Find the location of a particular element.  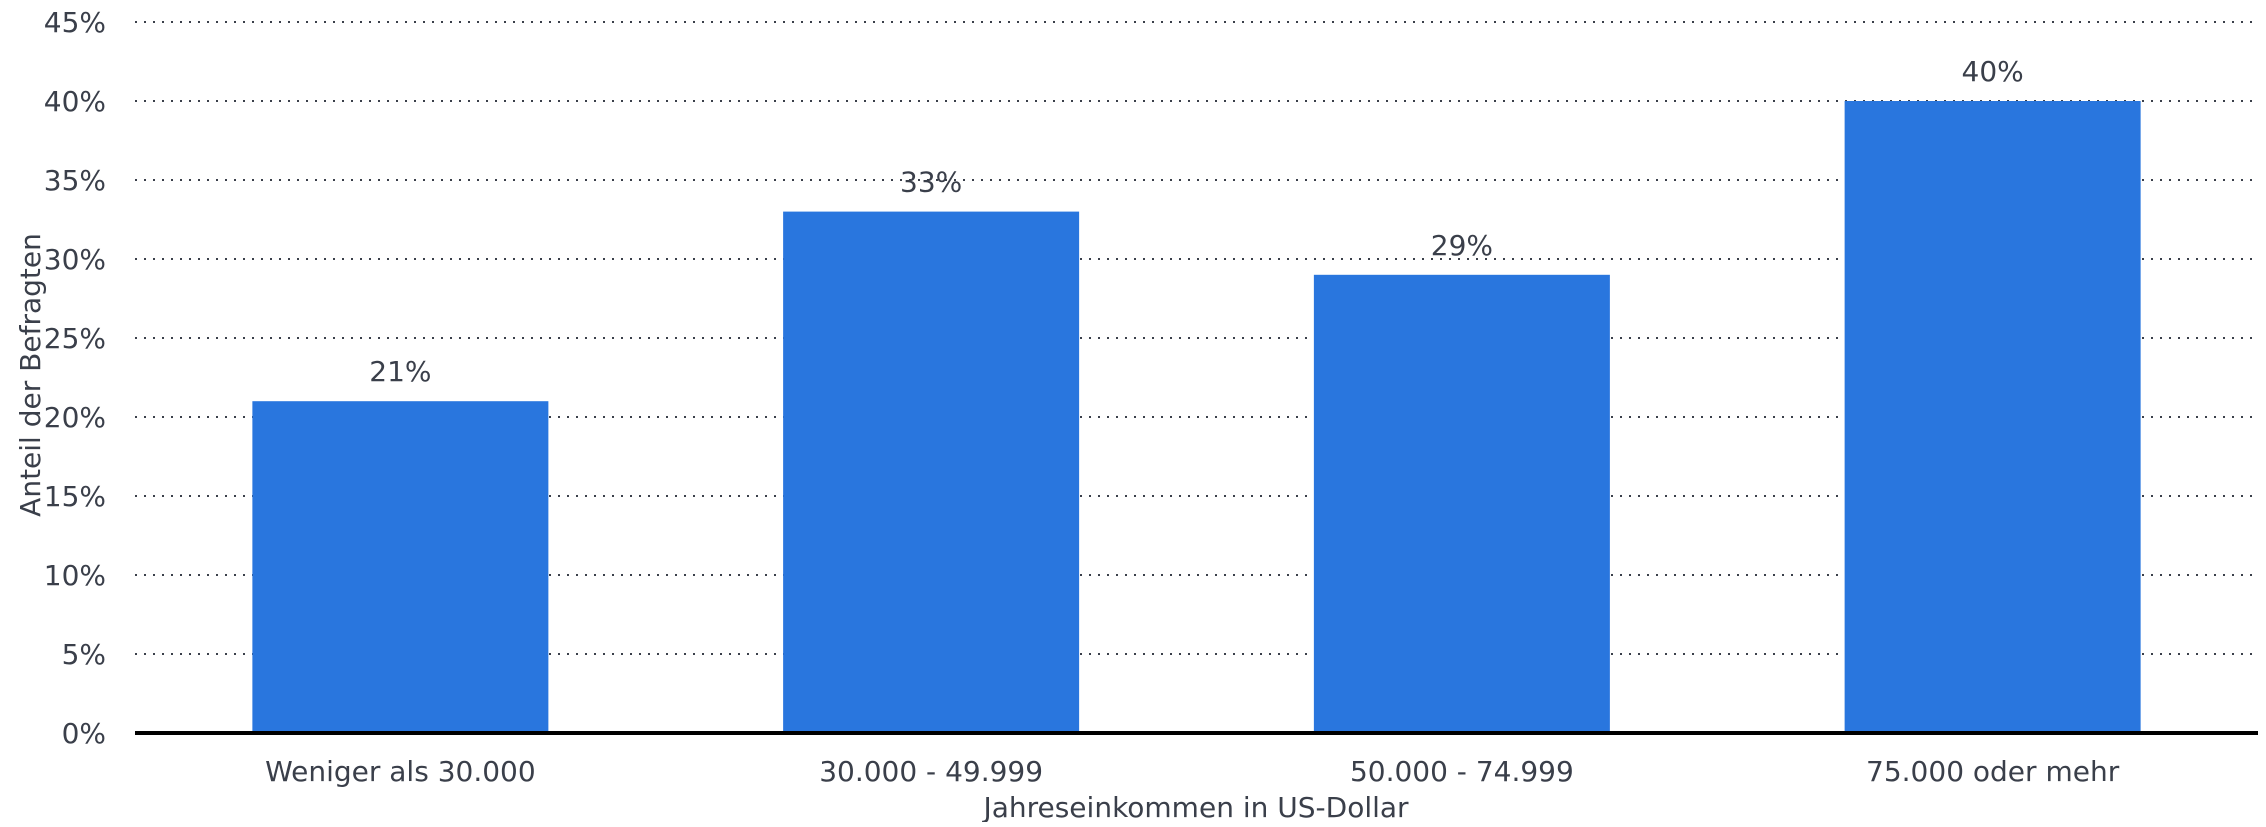

y-tick-label: 5% is located at coordinates (84, 654).